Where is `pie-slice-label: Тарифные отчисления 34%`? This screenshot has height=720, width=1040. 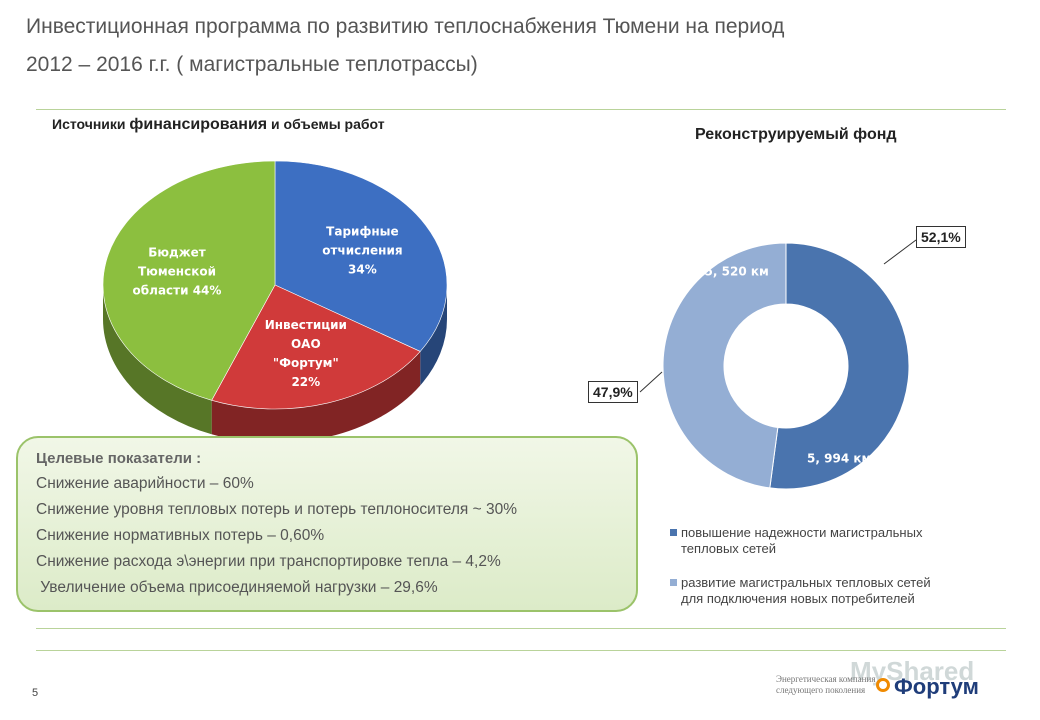 pie-slice-label: Тарифные отчисления 34% is located at coordinates (362, 250).